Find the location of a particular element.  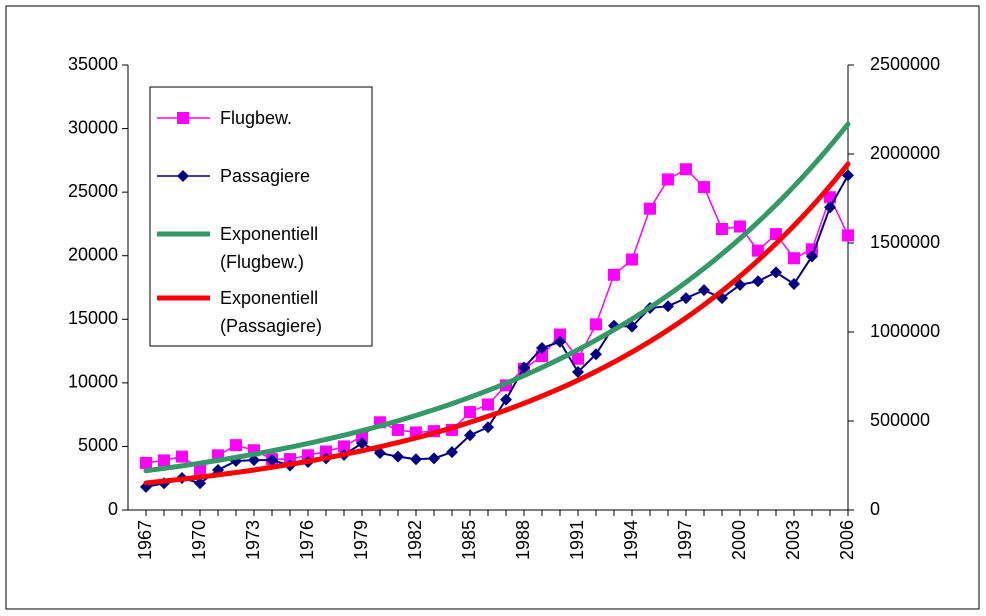

x-tick-label: 2006 is located at coordinates (847, 540).